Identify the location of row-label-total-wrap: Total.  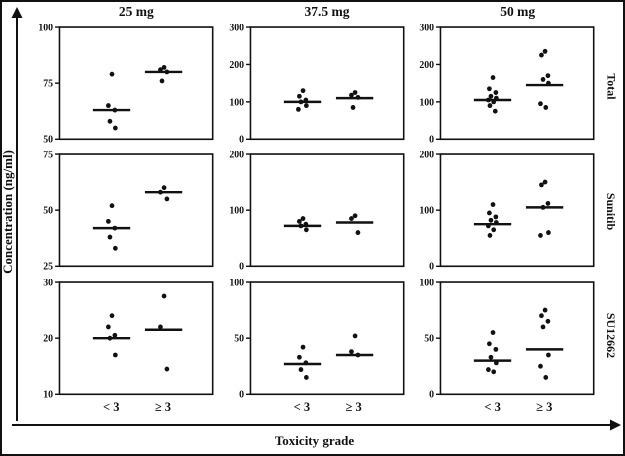
(610, 86).